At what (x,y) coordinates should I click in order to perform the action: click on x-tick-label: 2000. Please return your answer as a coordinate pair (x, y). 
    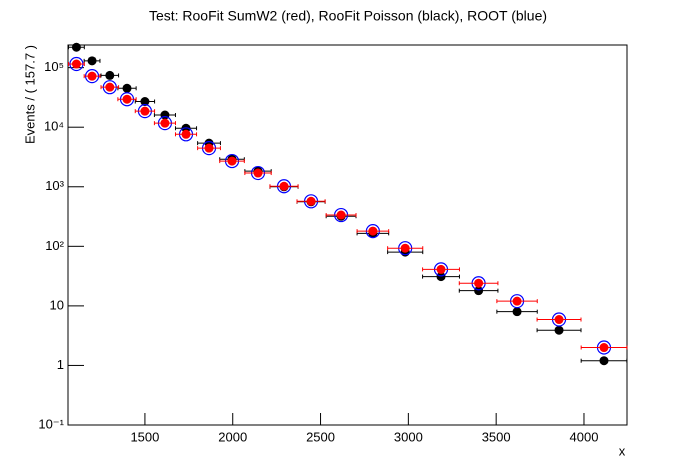
    Looking at the image, I should click on (232, 436).